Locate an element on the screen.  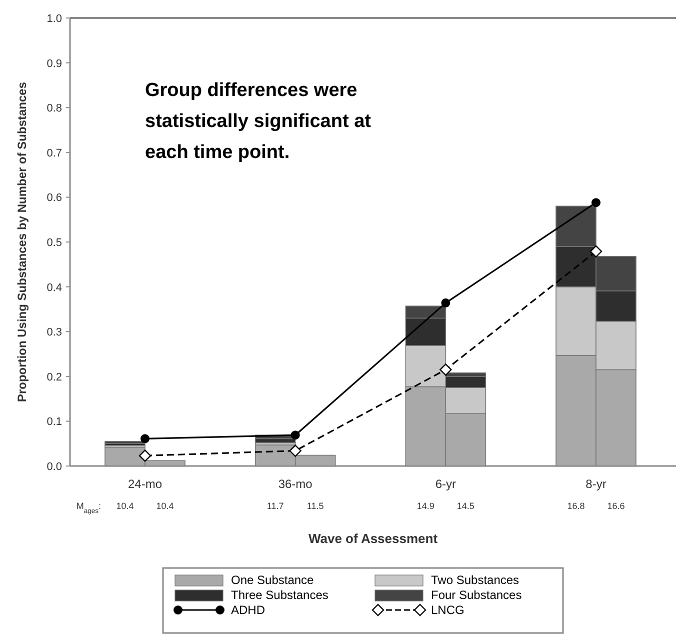
y-tick-label: 0.7 is located at coordinates (54, 153).